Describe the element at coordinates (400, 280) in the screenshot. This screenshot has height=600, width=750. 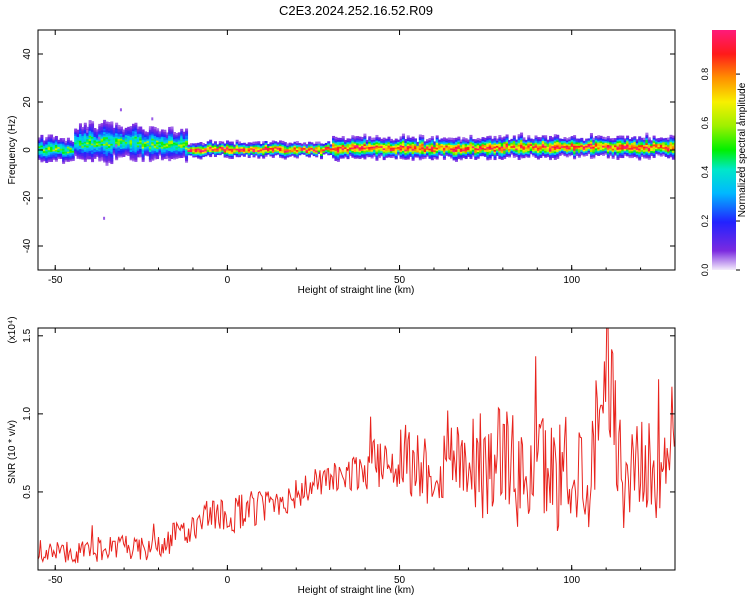
I see `x-tick-label: 50` at that location.